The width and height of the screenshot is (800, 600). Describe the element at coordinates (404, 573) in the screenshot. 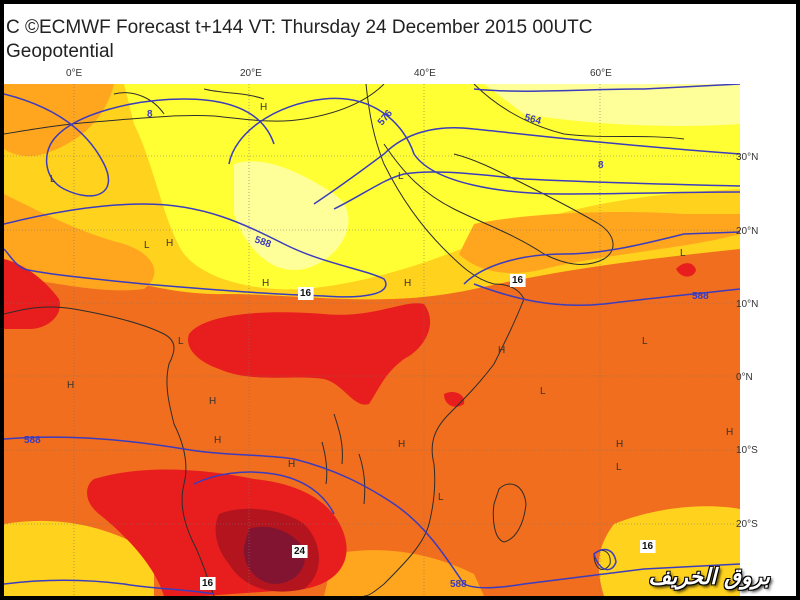

I see `fill-orange-south` at that location.